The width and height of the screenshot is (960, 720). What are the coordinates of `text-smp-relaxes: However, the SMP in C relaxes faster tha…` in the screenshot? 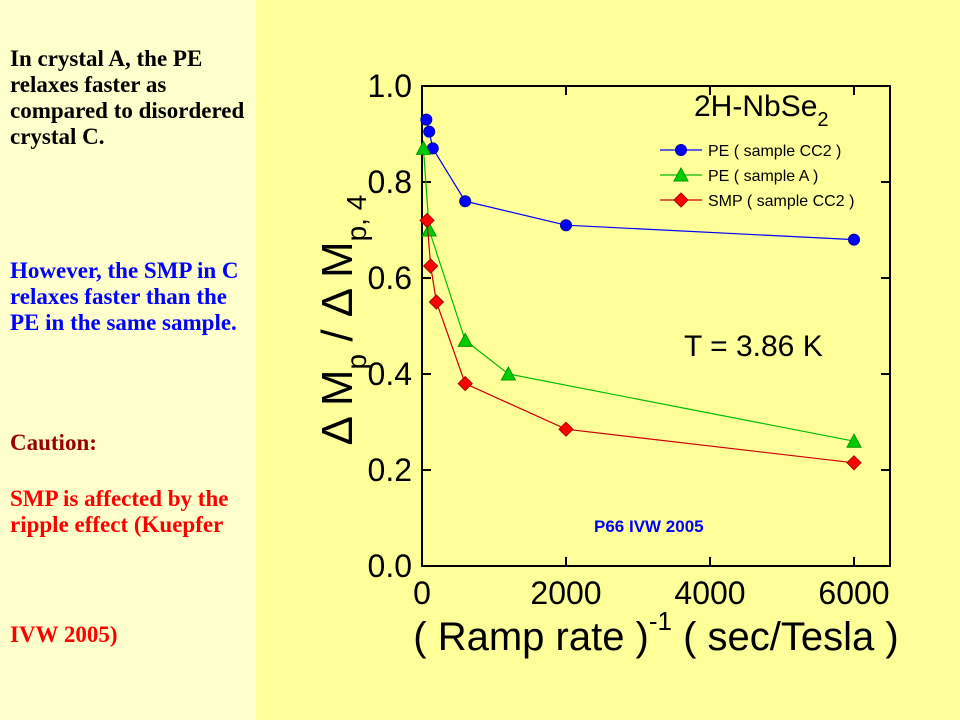 It's located at (124, 296).